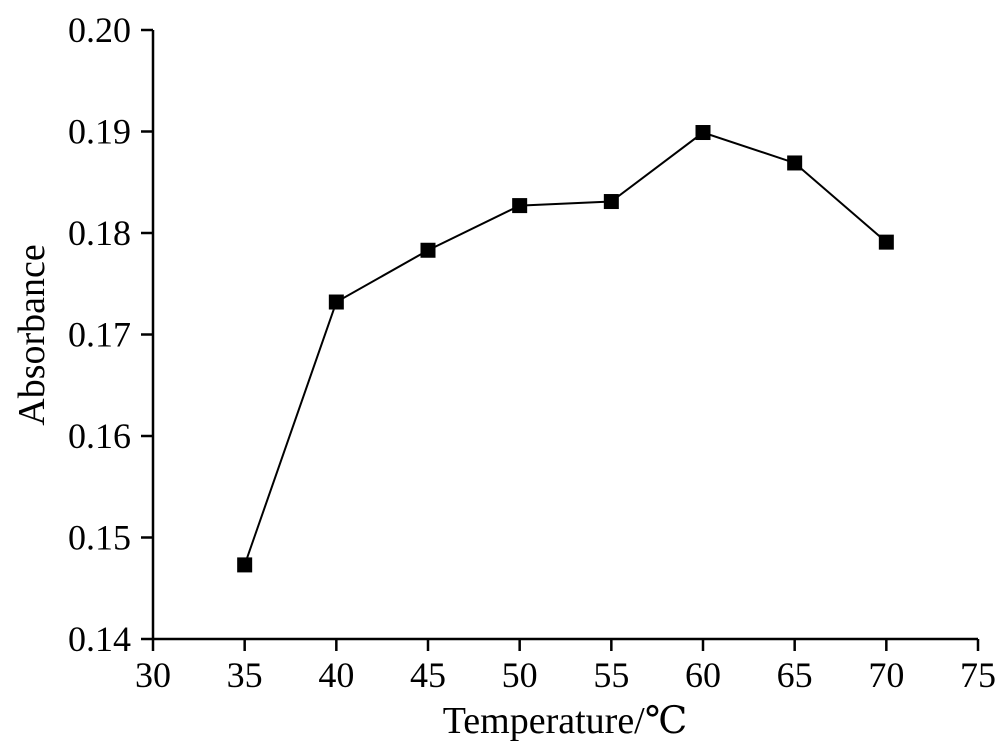  What do you see at coordinates (99, 30) in the screenshot?
I see `y-tick-label: 0.20` at bounding box center [99, 30].